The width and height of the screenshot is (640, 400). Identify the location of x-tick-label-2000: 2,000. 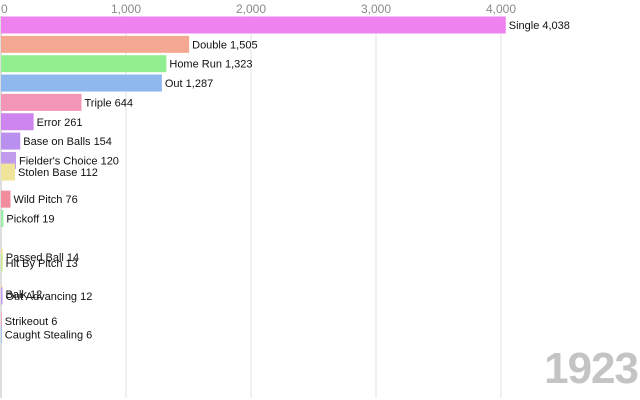
(251, 9).